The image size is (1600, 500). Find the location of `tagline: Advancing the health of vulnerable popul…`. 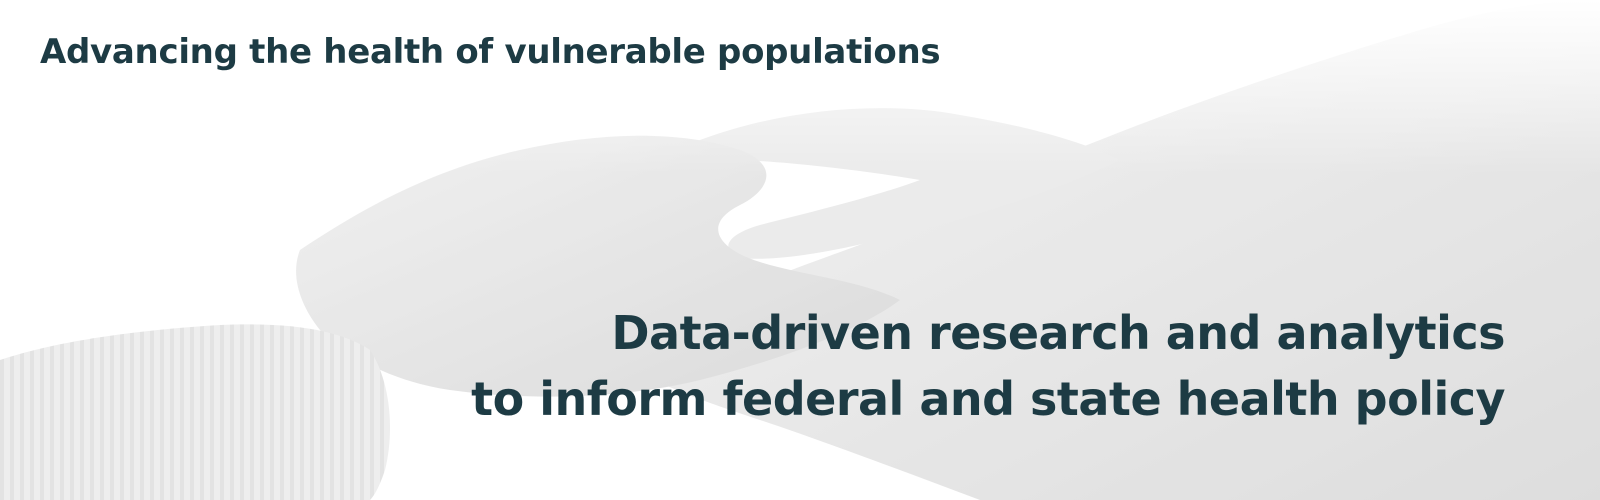

tagline: Advancing the health of vulnerable popul… is located at coordinates (490, 52).